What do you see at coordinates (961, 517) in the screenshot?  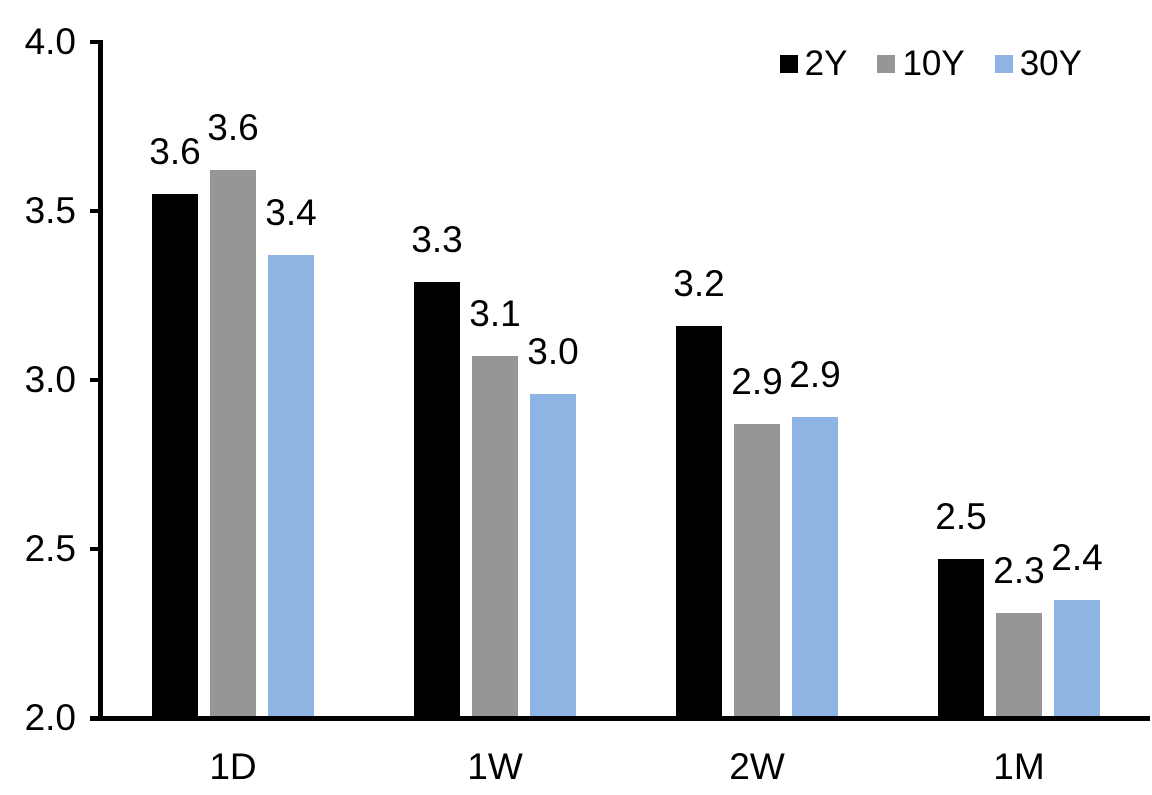 I see `bar-value-label: 2.5` at bounding box center [961, 517].